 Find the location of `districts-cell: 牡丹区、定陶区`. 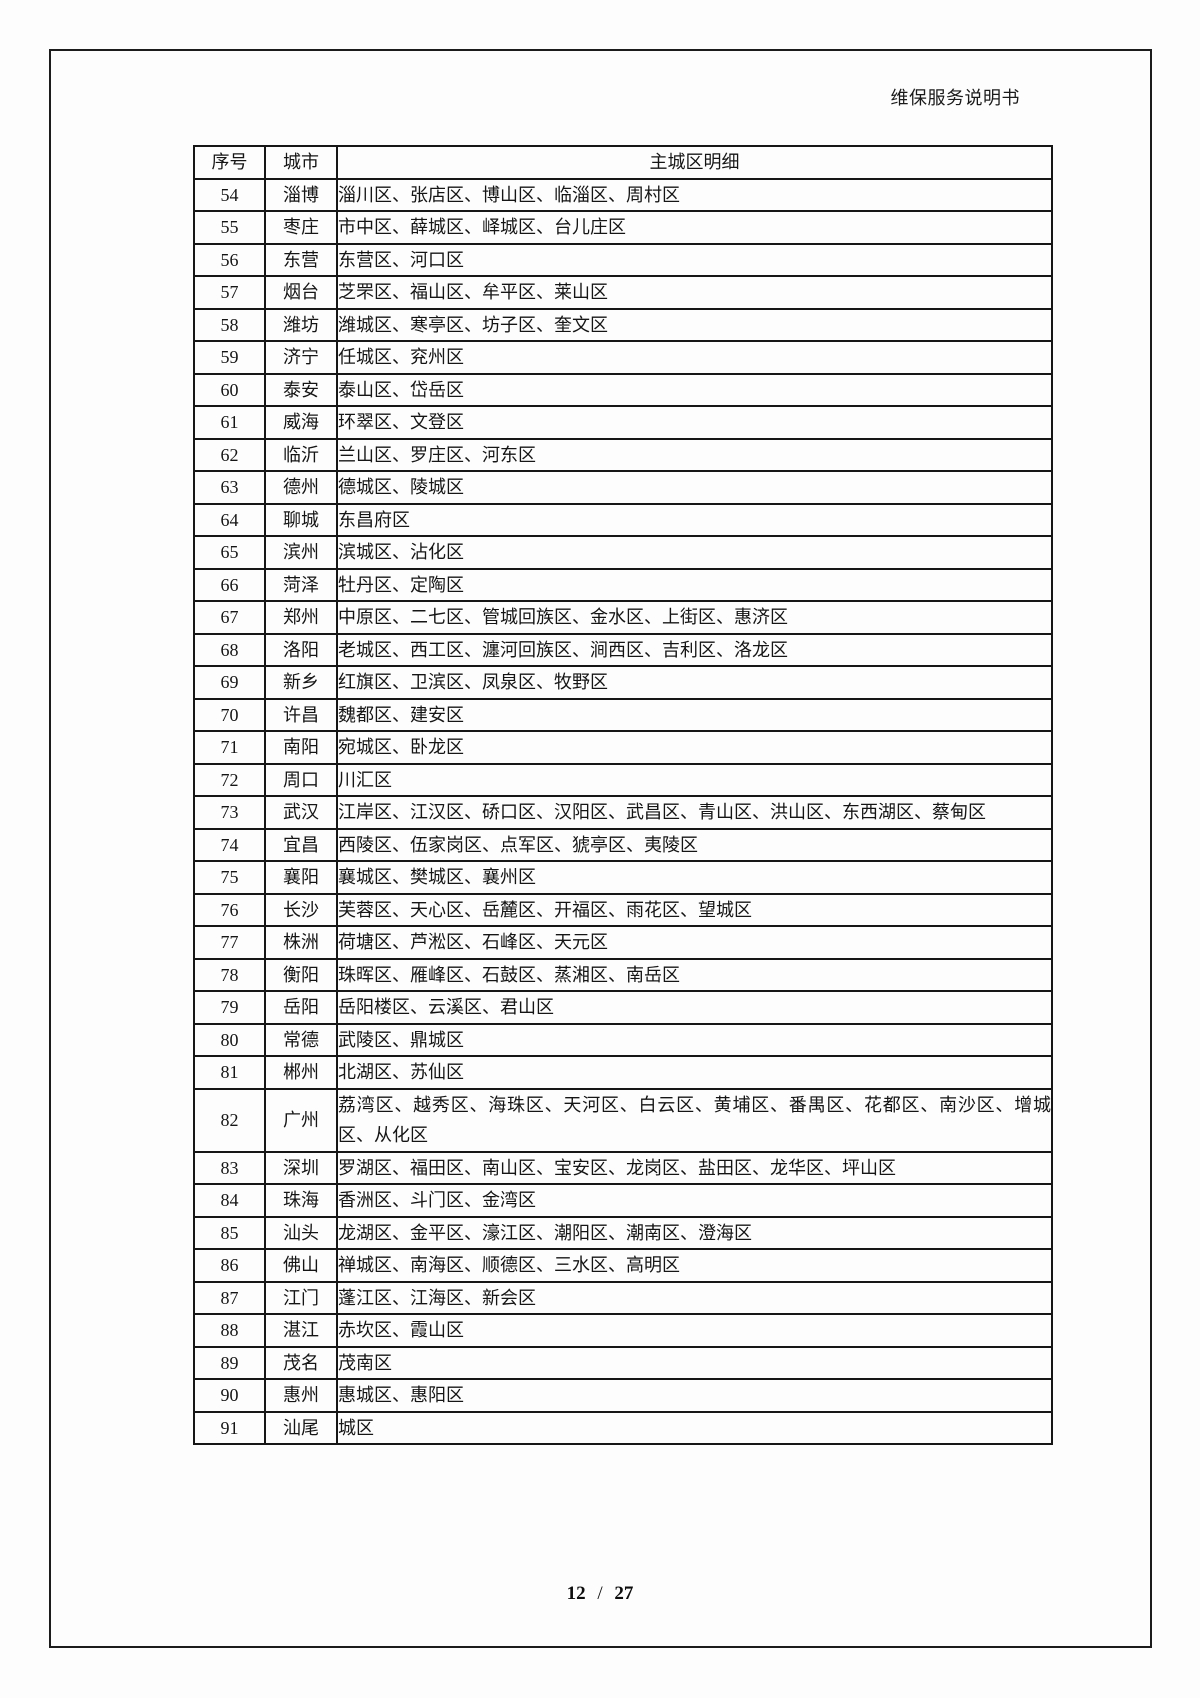

districts-cell: 牡丹区、定陶区 is located at coordinates (694, 584).